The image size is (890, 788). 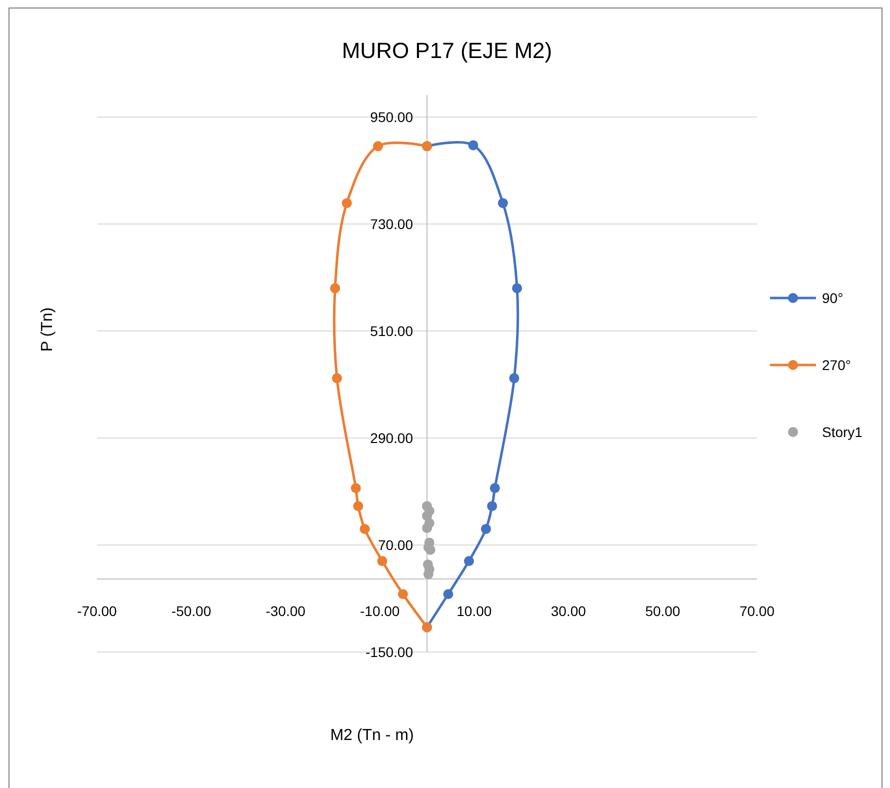 What do you see at coordinates (474, 611) in the screenshot?
I see `x-tick-label: 10.00` at bounding box center [474, 611].